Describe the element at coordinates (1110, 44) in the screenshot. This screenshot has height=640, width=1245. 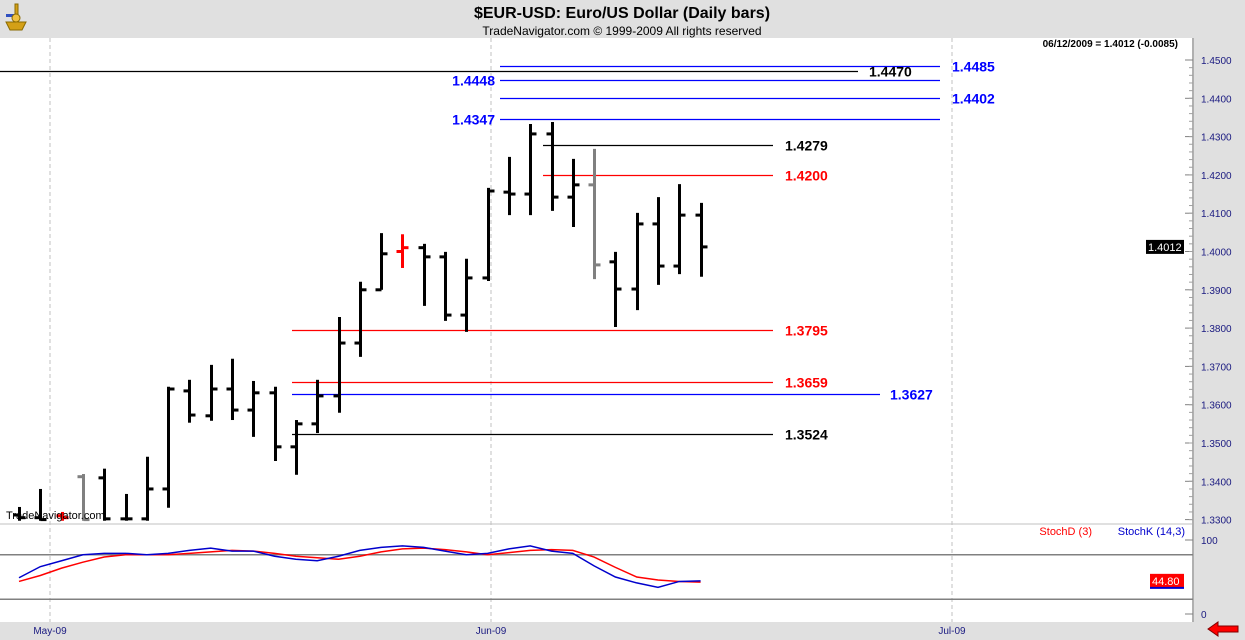
I see `last-price-info: 06/12/2009 = 1.4012 (-0.0085)` at that location.